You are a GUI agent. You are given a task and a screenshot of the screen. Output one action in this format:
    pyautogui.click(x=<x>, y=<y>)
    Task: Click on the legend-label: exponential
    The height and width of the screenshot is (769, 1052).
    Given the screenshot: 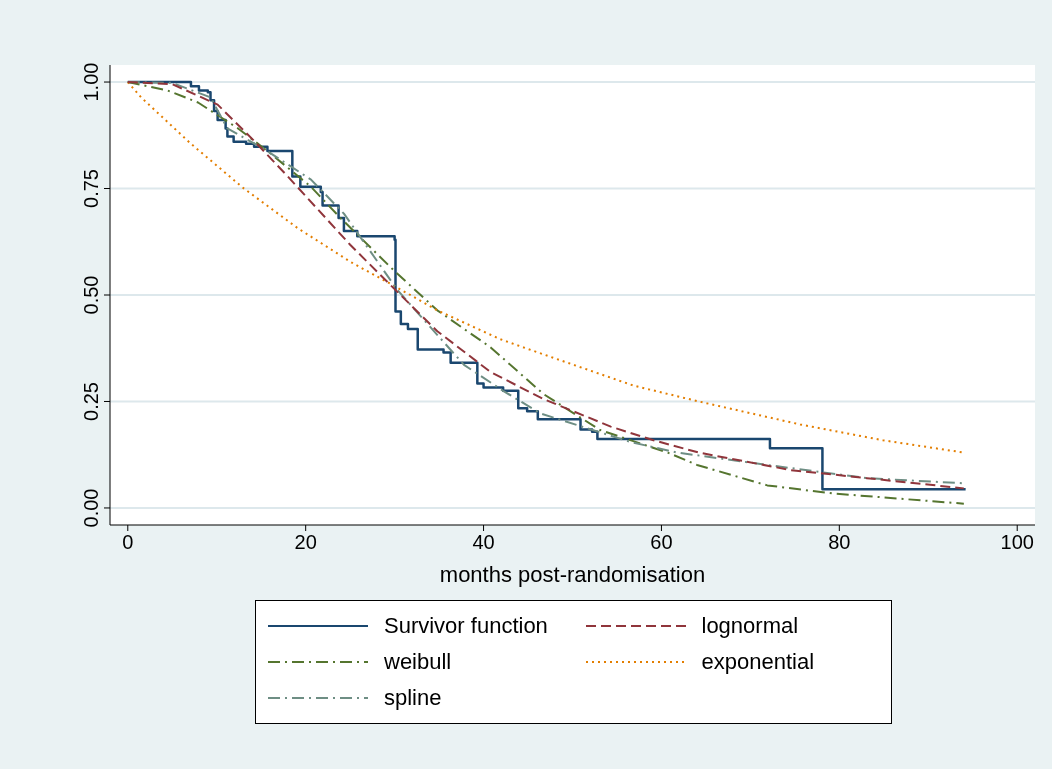 What is the action you would take?
    pyautogui.click(x=758, y=662)
    